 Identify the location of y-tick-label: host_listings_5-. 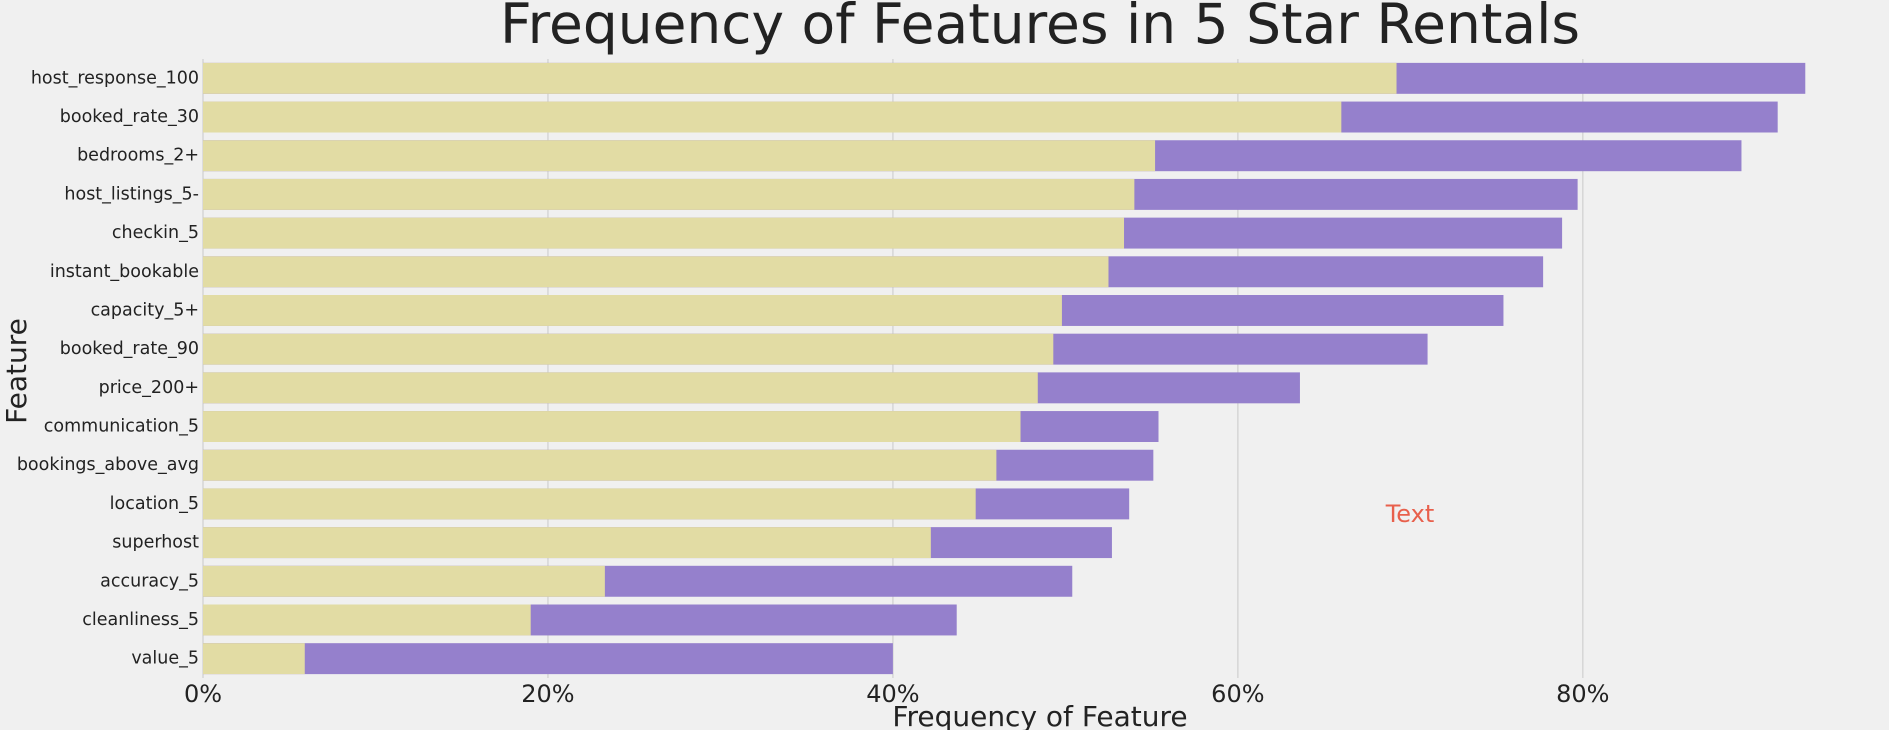
(131, 194).